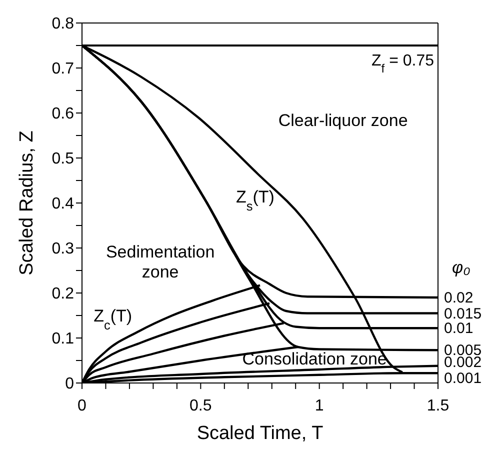 The height and width of the screenshot is (453, 493). Describe the element at coordinates (63, 24) in the screenshot. I see `y-tick-label: 0.8` at that location.